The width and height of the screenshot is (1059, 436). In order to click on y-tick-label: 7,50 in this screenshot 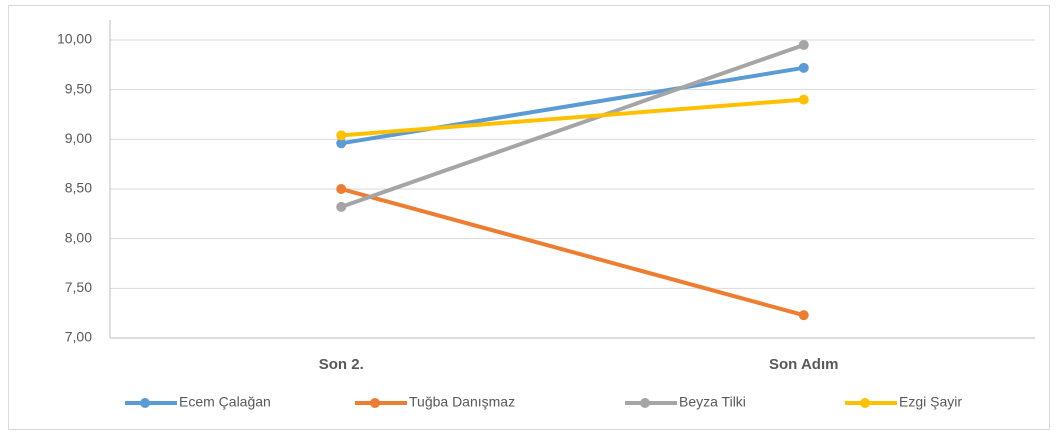, I will do `click(78, 287)`.